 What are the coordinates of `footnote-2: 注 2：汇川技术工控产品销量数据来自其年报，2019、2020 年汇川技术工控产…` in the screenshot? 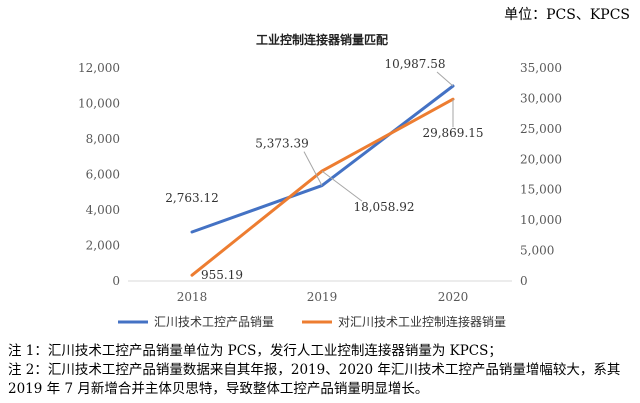 It's located at (314, 379).